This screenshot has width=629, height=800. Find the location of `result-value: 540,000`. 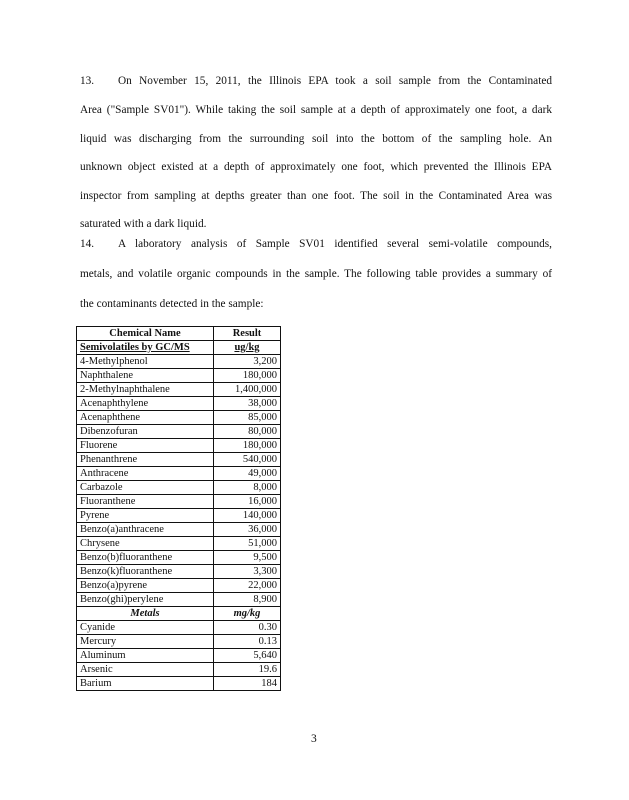

result-value: 540,000 is located at coordinates (247, 459).